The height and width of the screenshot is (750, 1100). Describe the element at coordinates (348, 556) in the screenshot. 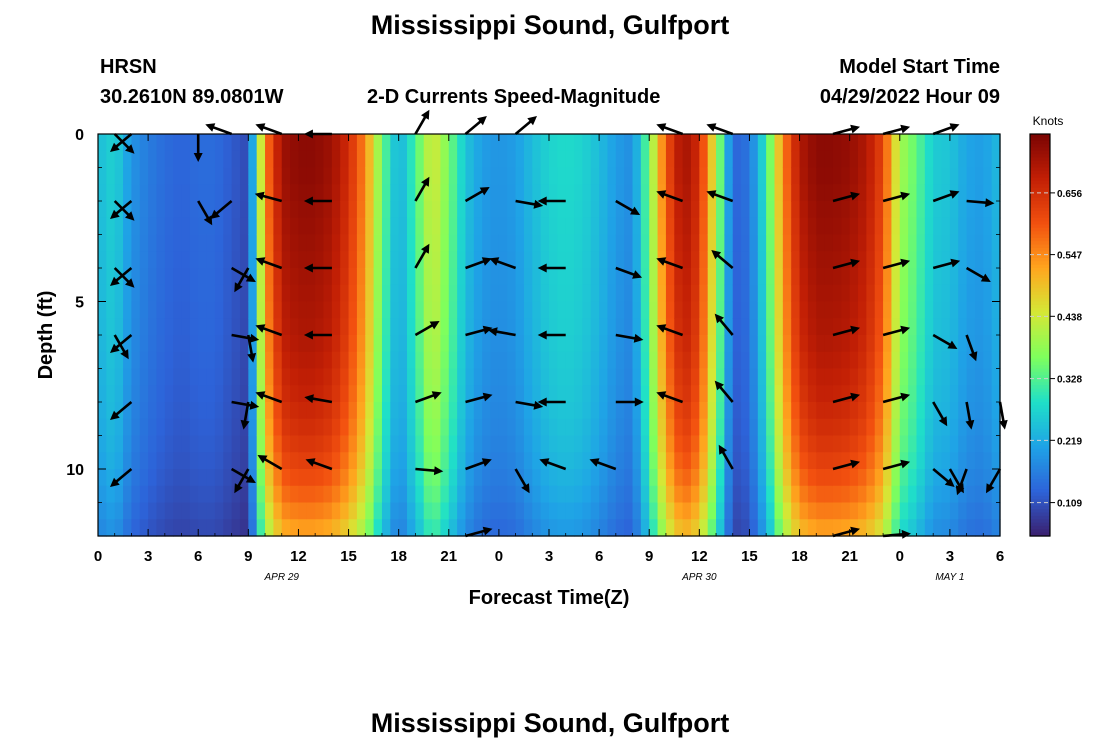

I see `x-tick-label: 15` at that location.